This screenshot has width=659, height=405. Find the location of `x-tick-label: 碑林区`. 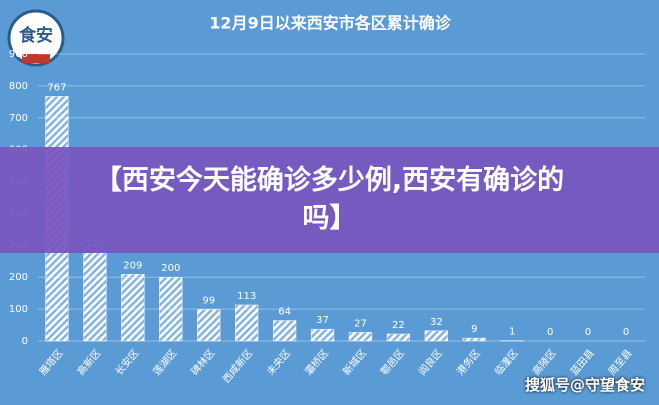

x-tick-label: 碑林区 is located at coordinates (202, 362).